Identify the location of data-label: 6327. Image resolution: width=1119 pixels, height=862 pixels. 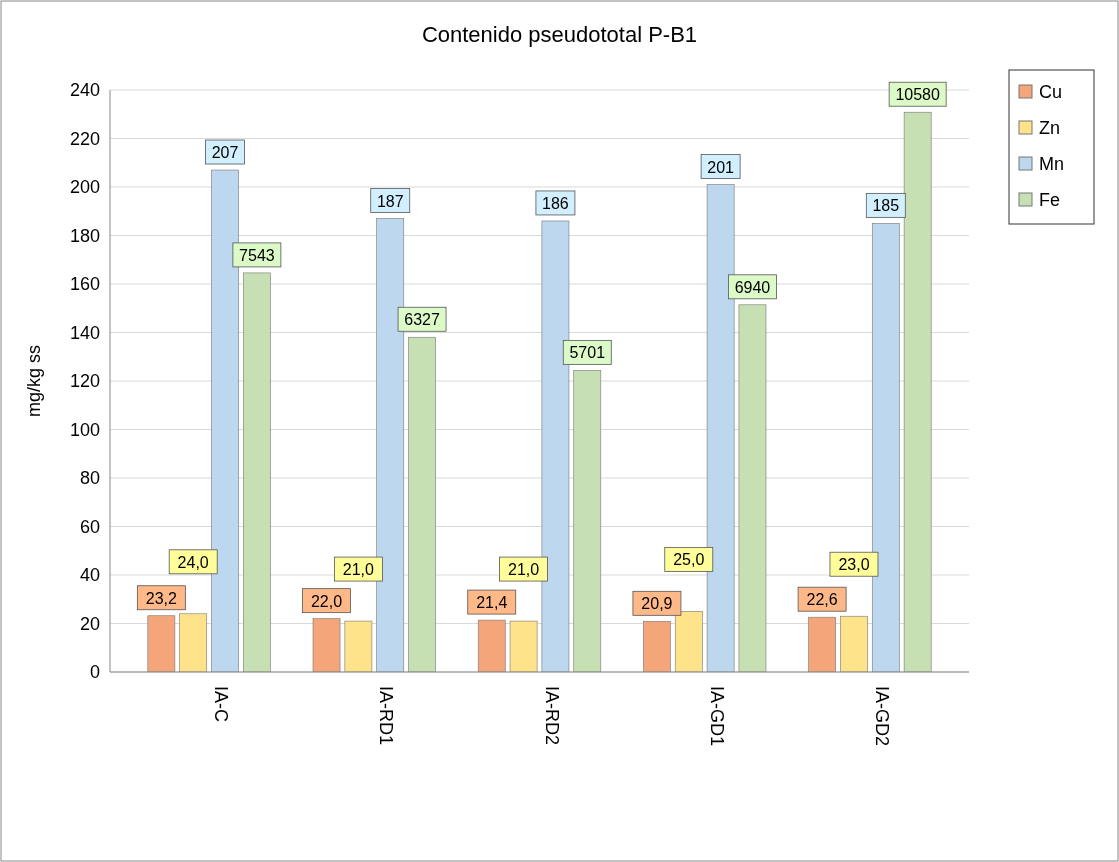
(422, 320).